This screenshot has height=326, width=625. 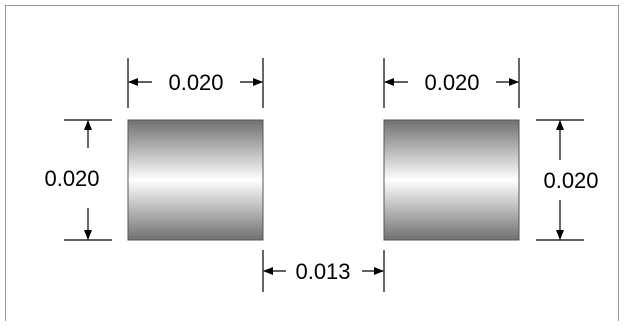 What do you see at coordinates (71, 178) in the screenshot?
I see `left-height-label: 0.020` at bounding box center [71, 178].